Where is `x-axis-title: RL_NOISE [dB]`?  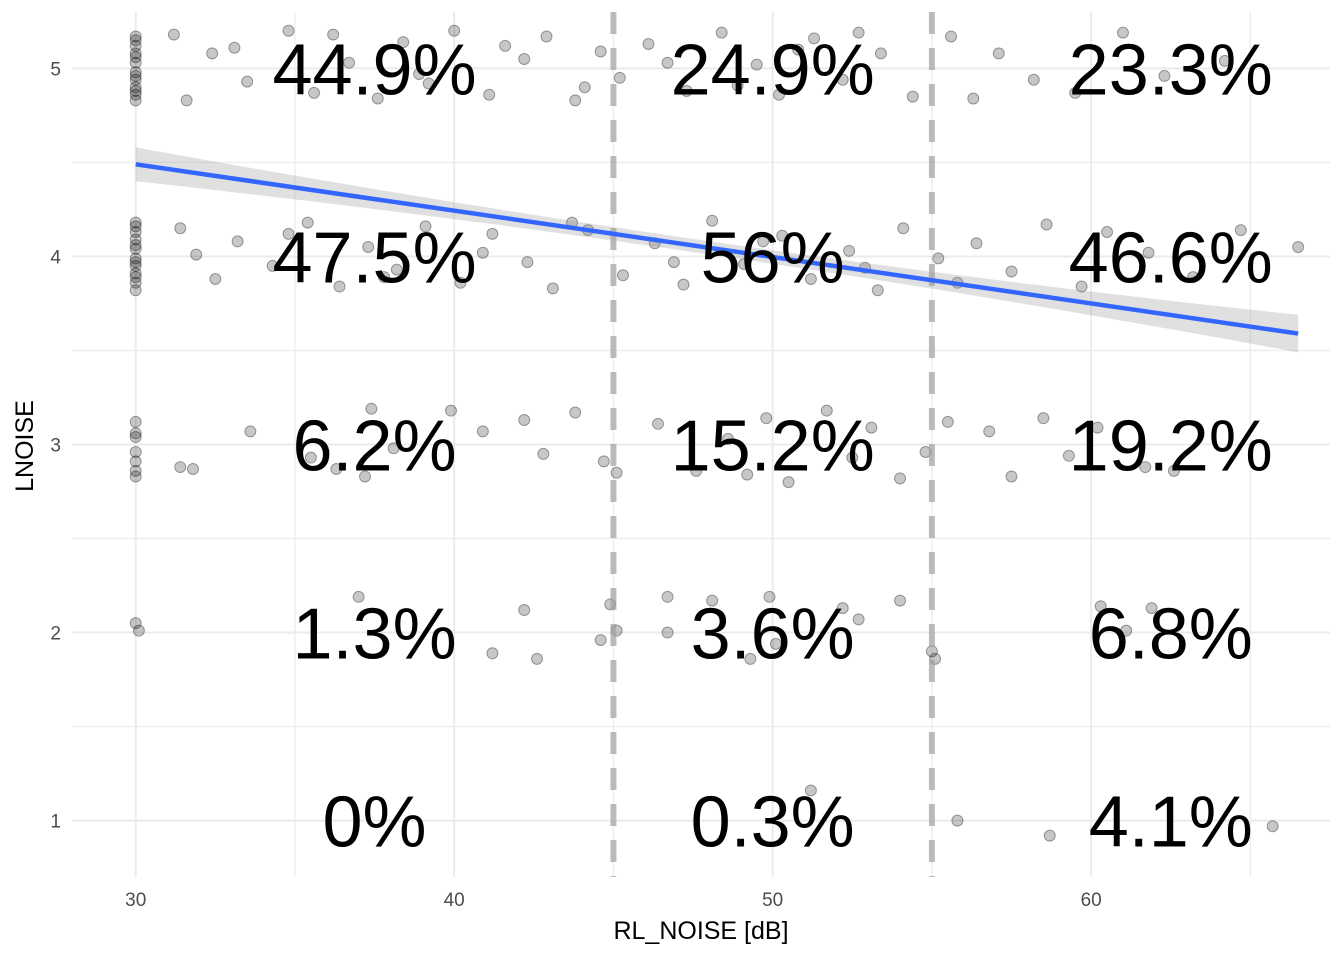
x-axis-title: RL_NOISE [dB] is located at coordinates (700, 931).